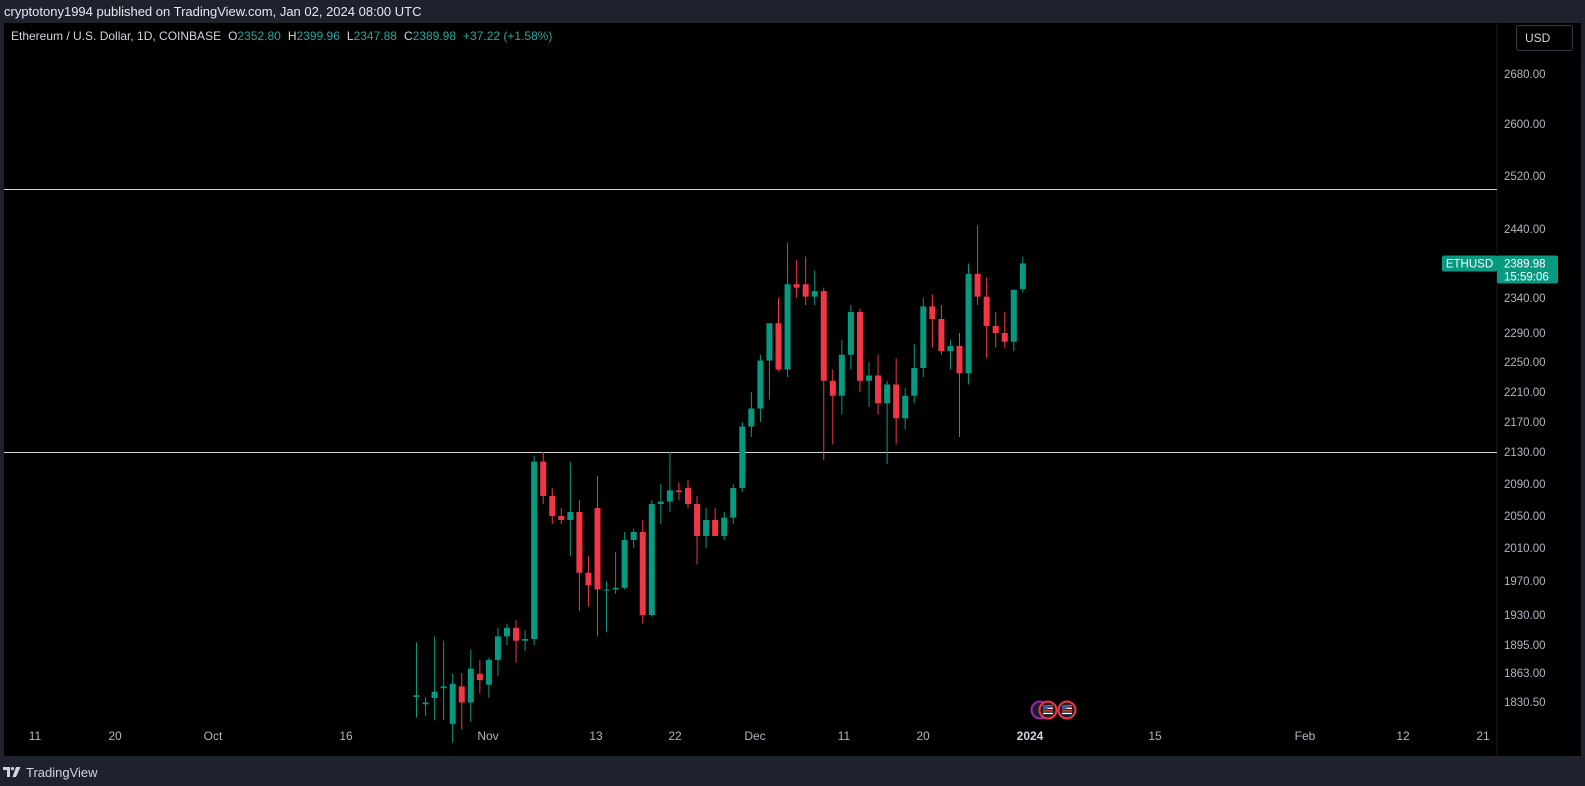 The height and width of the screenshot is (786, 1585). I want to click on time-tick-label: 2024, so click(1030, 736).